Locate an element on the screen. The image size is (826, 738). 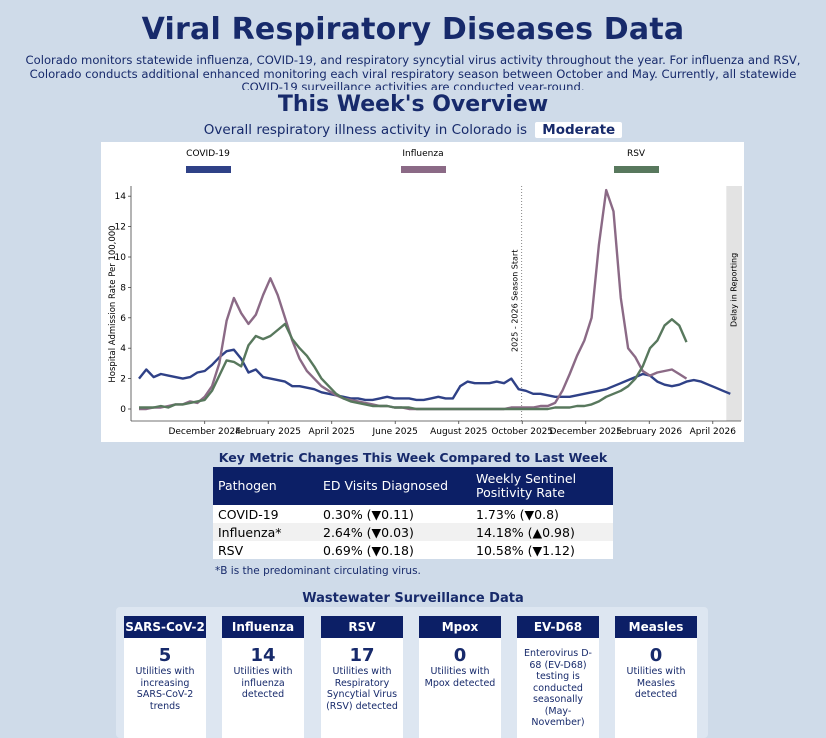
overview-heading: This Week's Overview is located at coordinates (413, 104).